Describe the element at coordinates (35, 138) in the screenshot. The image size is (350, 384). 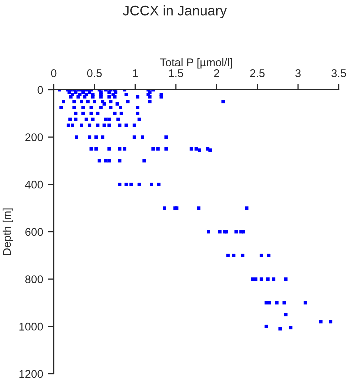
I see `y-tick-label: 200` at that location.